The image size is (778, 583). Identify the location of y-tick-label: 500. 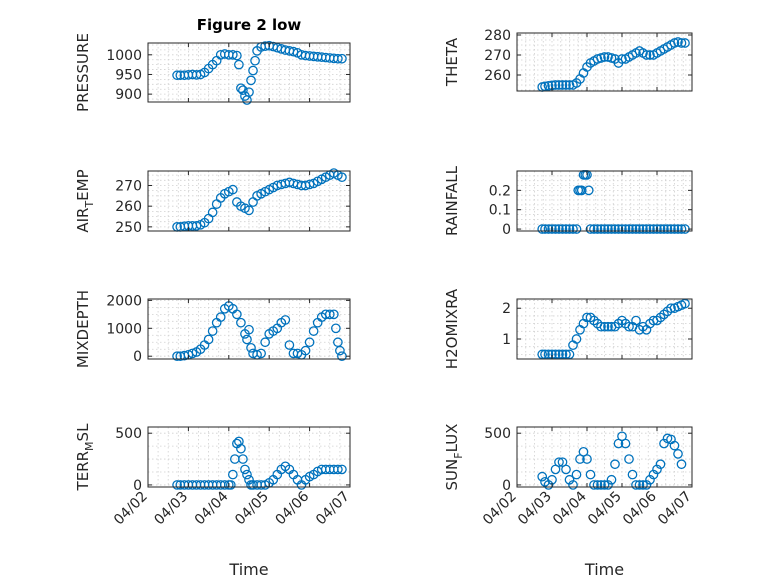
(128, 434).